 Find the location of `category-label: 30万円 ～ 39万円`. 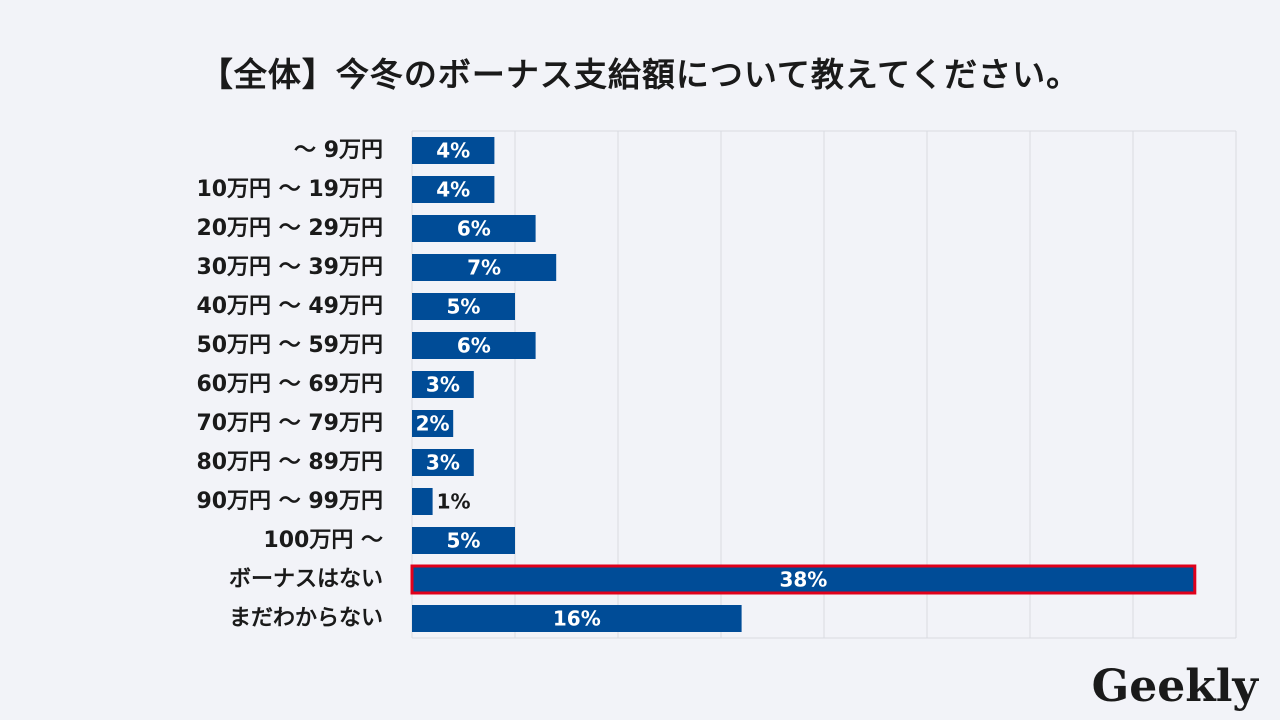

category-label: 30万円 ～ 39万円 is located at coordinates (289, 267).